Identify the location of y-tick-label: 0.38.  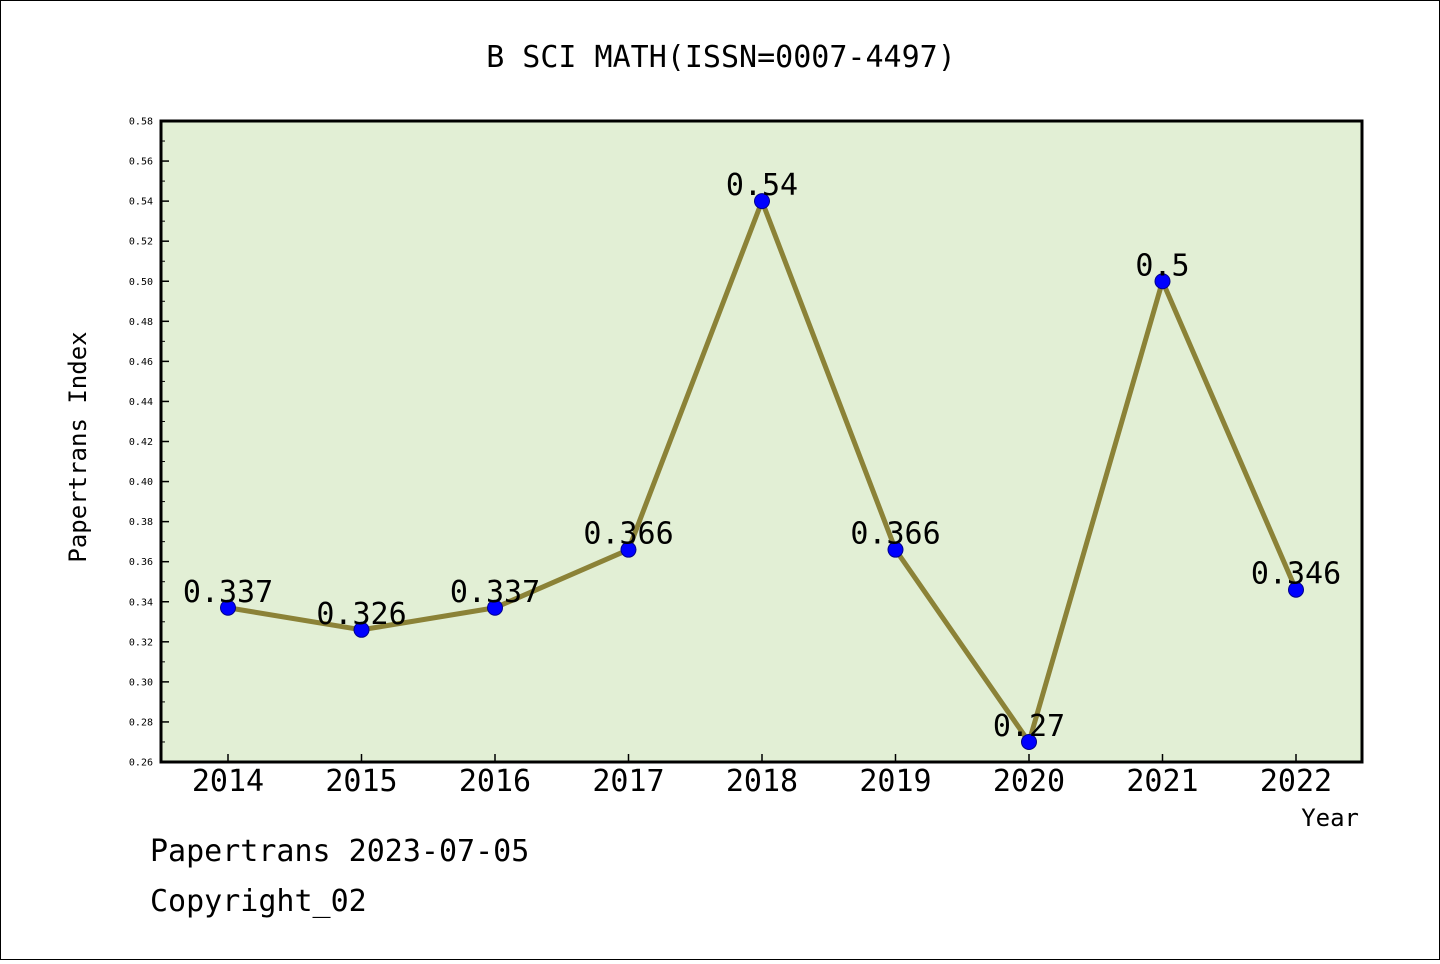
(141, 522).